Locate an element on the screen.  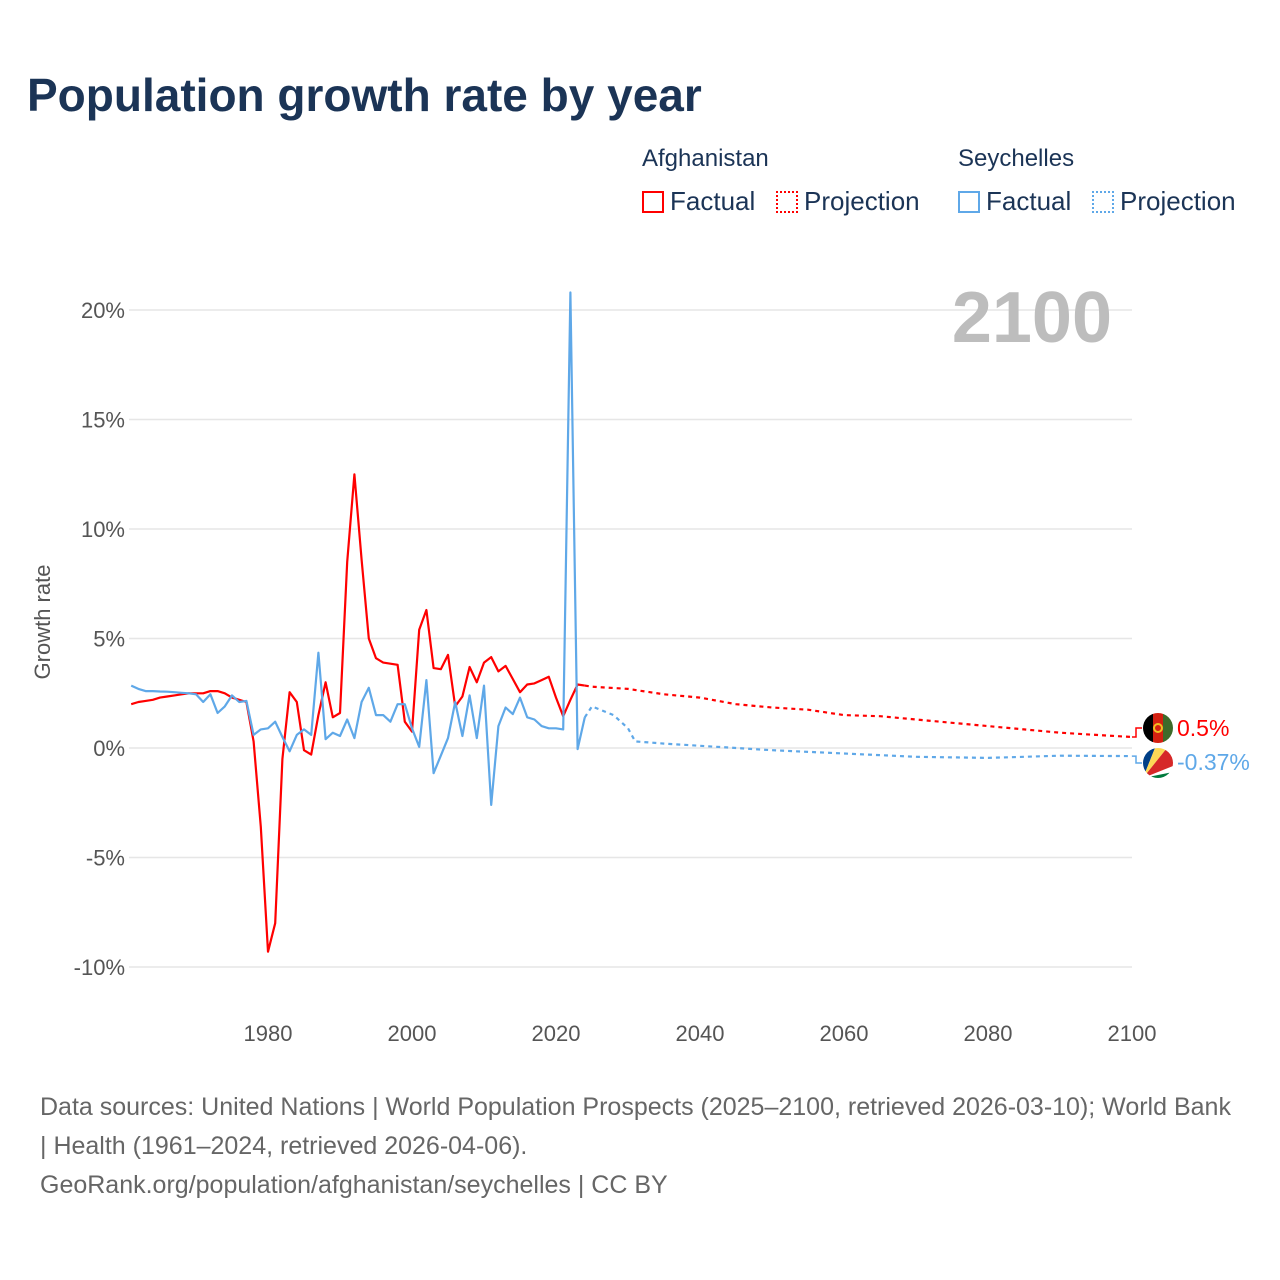
legend-seychelles-projection: Projection is located at coordinates (1164, 201).